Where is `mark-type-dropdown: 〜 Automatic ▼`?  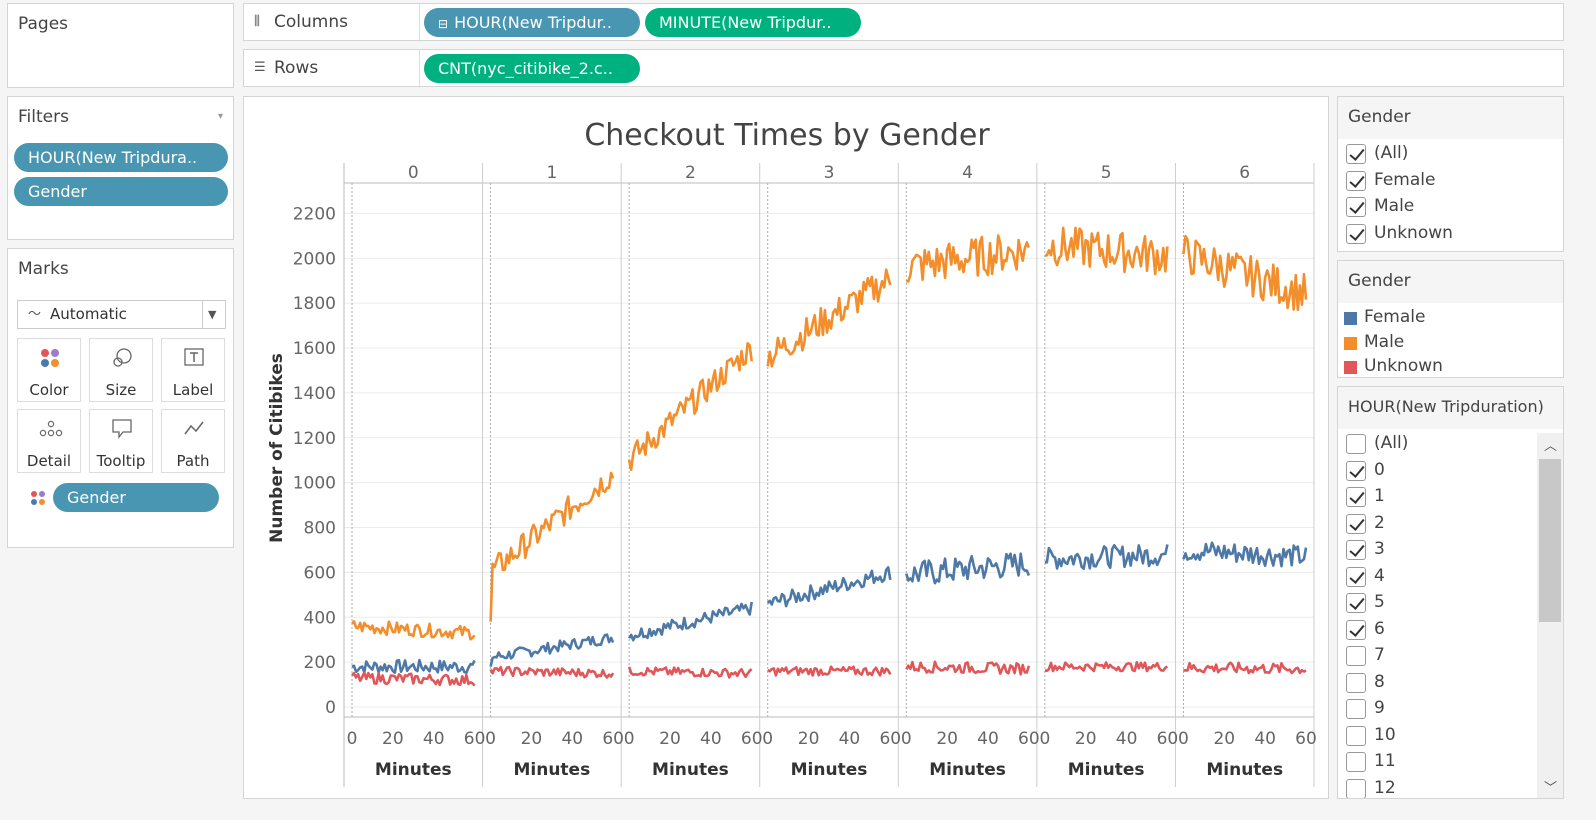 mark-type-dropdown: 〜 Automatic ▼ is located at coordinates (121, 314).